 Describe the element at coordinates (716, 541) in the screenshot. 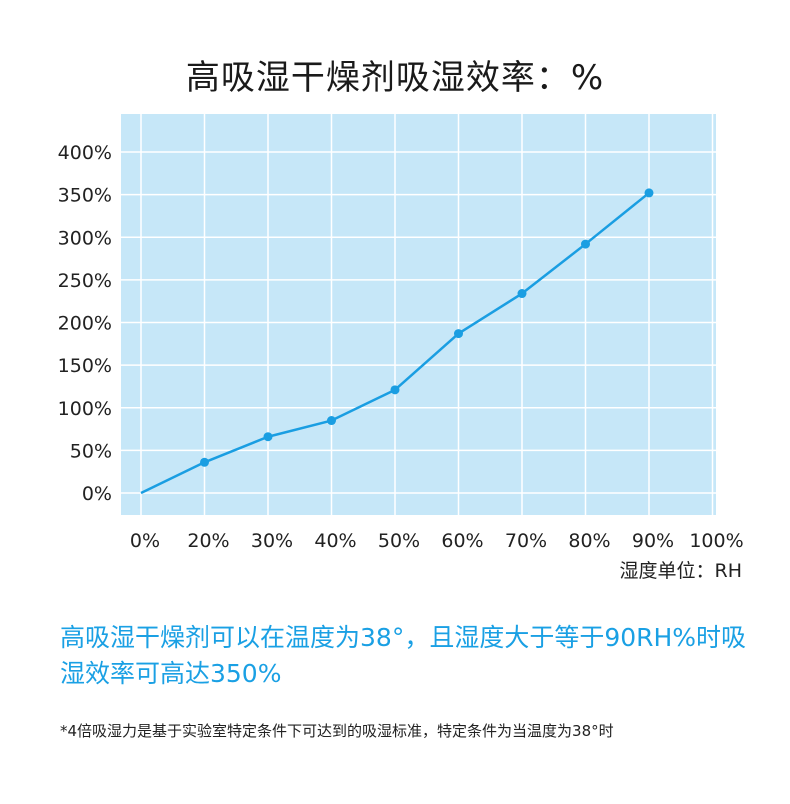

I see `x-tick-label: 100%` at that location.